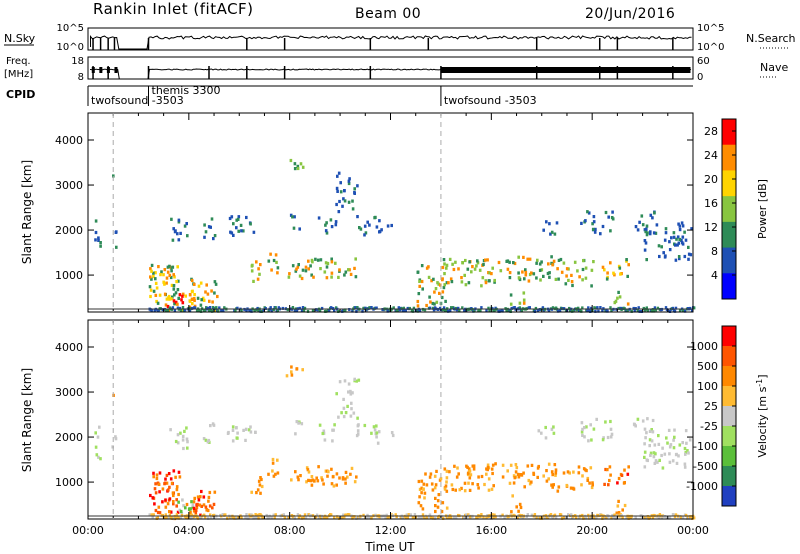  What do you see at coordinates (710, 47) in the screenshot?
I see `nsearch-tick-bottom: 10^0` at bounding box center [710, 47].